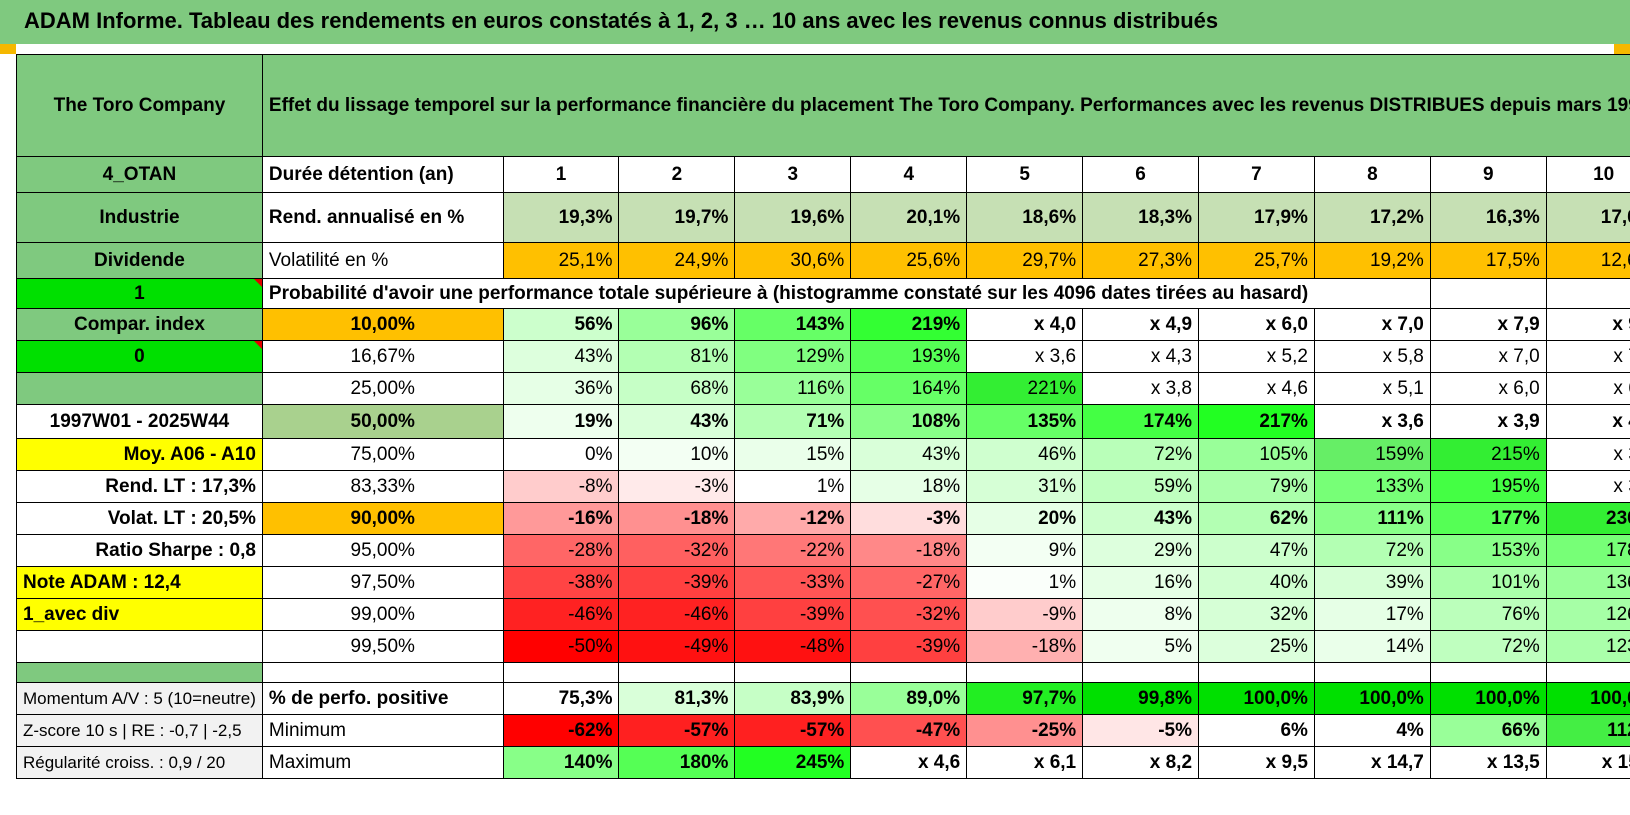 Image resolution: width=1630 pixels, height=815 pixels. I want to click on probability-level: 99,50%, so click(382, 646).